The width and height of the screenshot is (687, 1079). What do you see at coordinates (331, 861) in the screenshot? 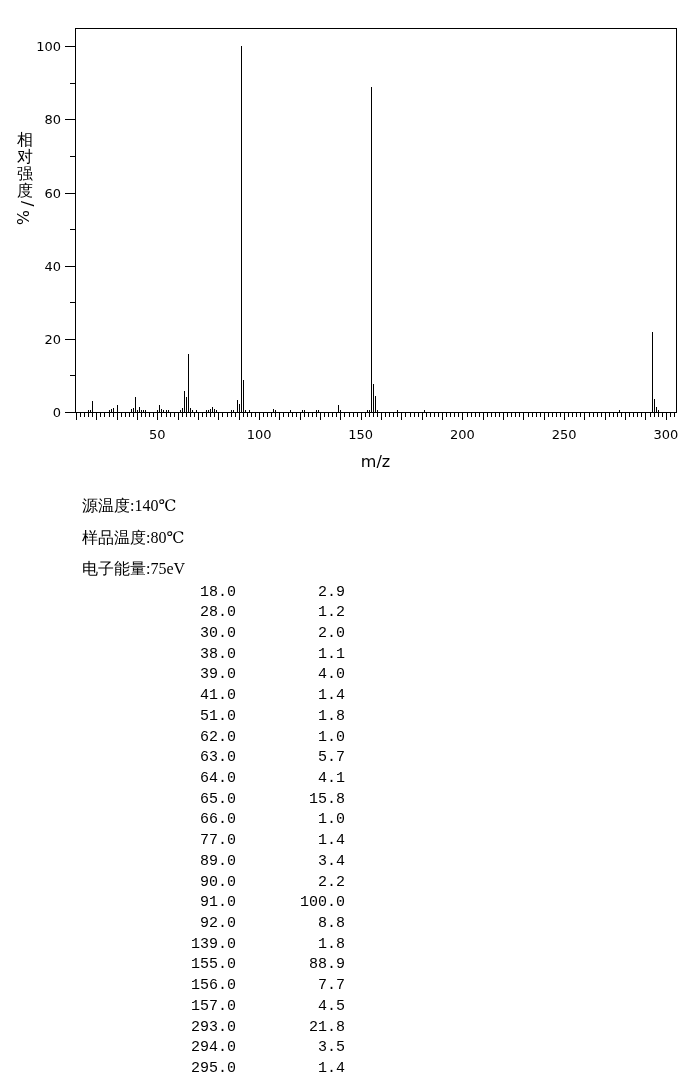
I see `table-intensity: 3.4` at bounding box center [331, 861].